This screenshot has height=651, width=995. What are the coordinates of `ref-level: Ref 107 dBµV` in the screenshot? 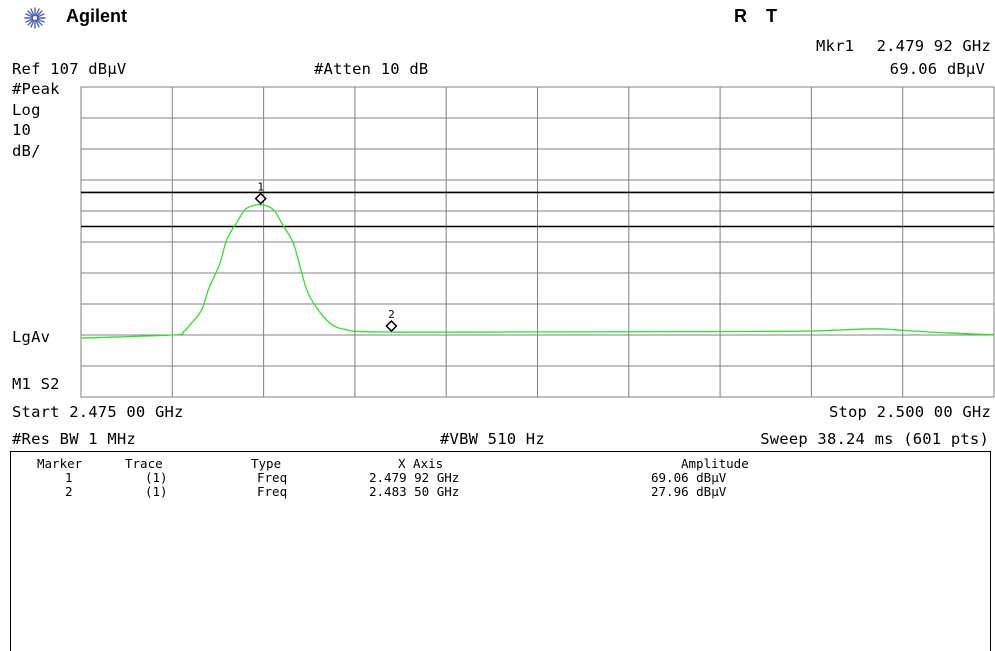 It's located at (69, 69).